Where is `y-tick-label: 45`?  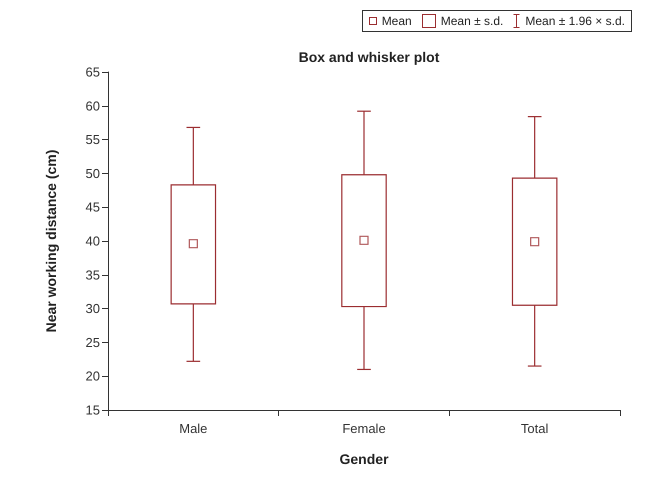
y-tick-label: 45 is located at coordinates (93, 207).